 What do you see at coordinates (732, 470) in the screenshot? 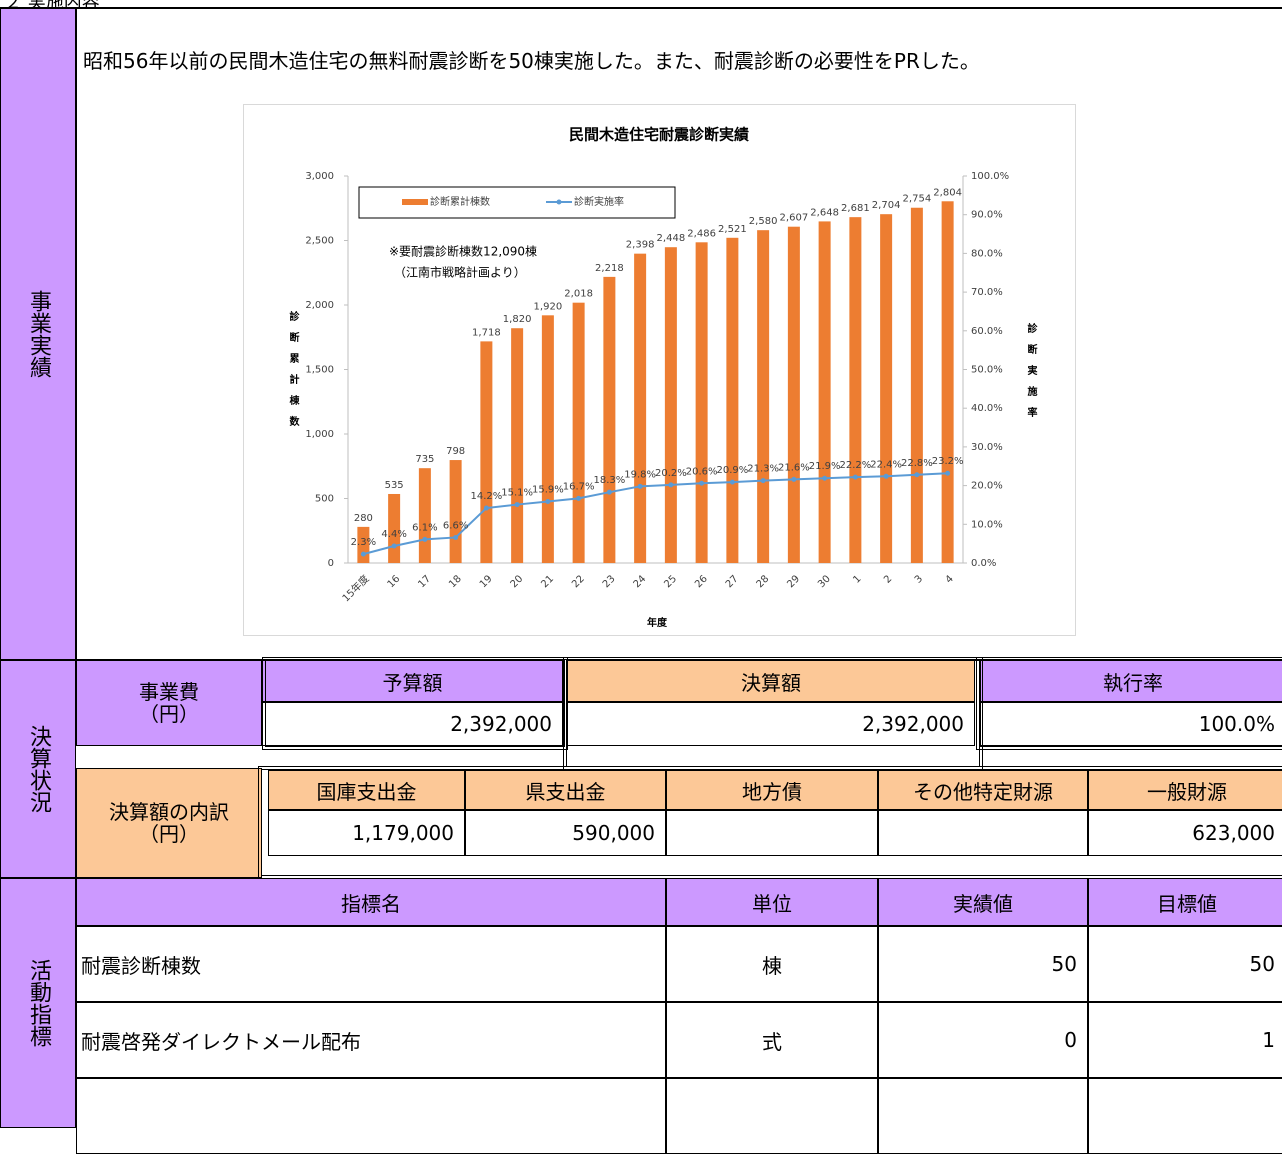
I see `line-value-label: 20.9%` at bounding box center [732, 470].